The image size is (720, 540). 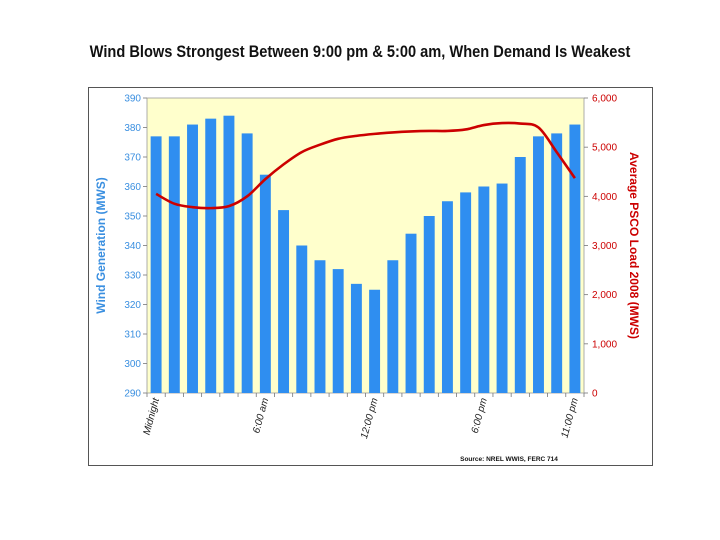 I want to click on left-tick-label: 390, so click(x=132, y=99).